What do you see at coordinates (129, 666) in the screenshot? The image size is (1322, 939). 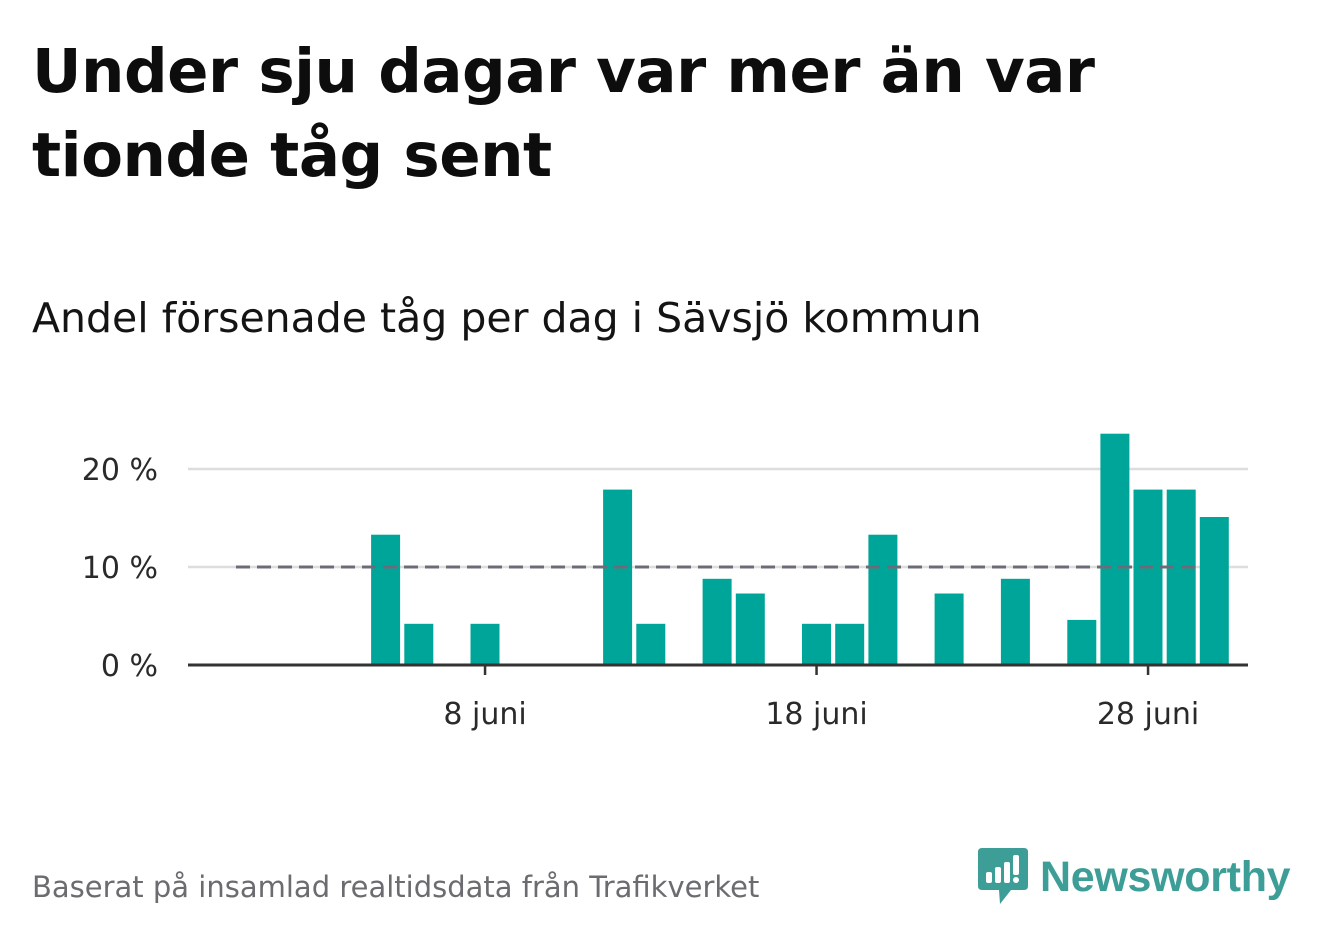 I see `y-tick-label: 0 %` at bounding box center [129, 666].